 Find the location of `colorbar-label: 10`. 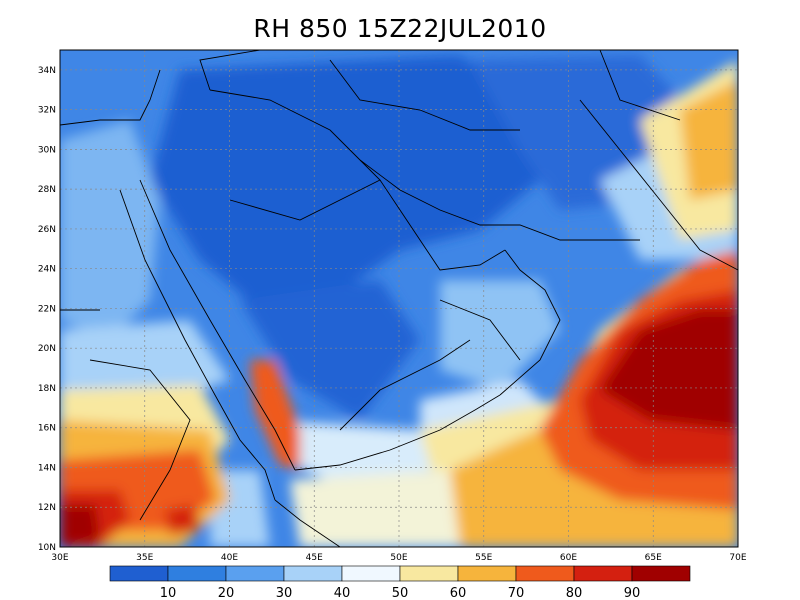

colorbar-label: 10 is located at coordinates (168, 593).